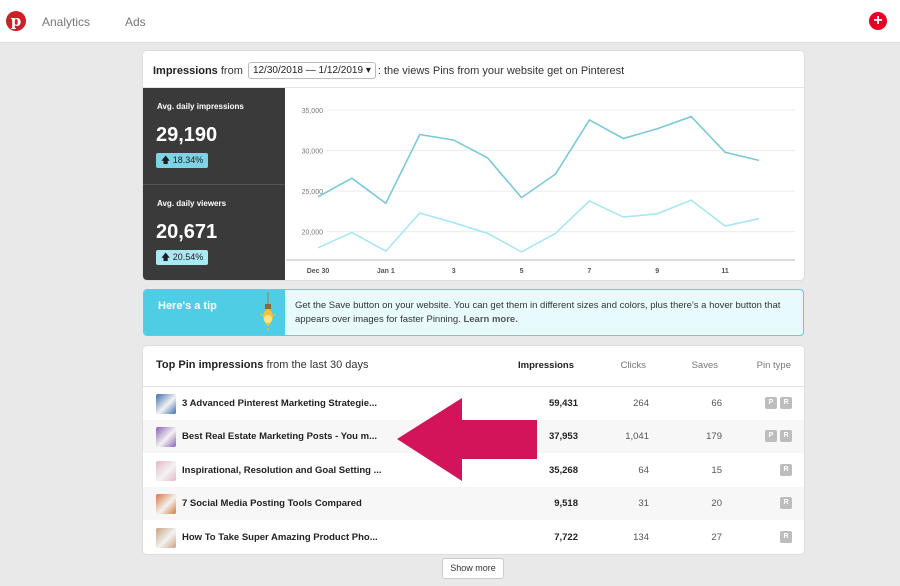  Describe the element at coordinates (716, 537) in the screenshot. I see `pin-saves: 27` at that location.